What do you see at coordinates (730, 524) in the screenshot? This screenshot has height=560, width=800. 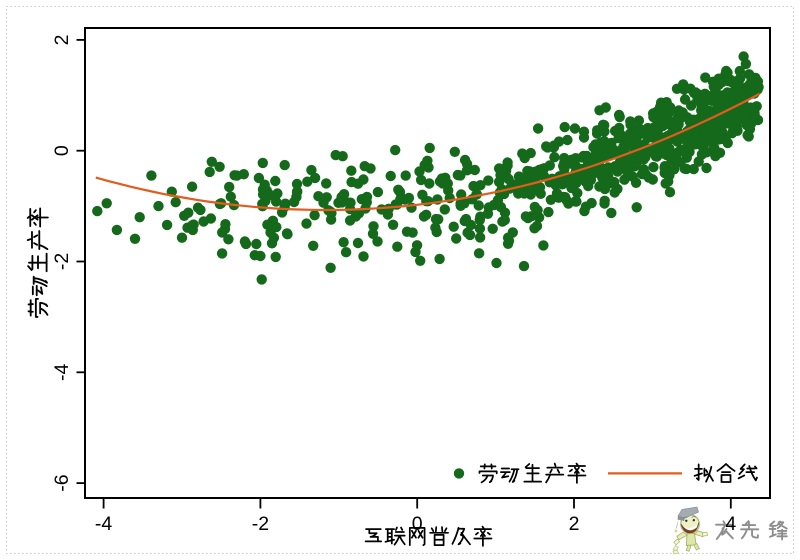 I see `svg-text: 4` at bounding box center [730, 524].